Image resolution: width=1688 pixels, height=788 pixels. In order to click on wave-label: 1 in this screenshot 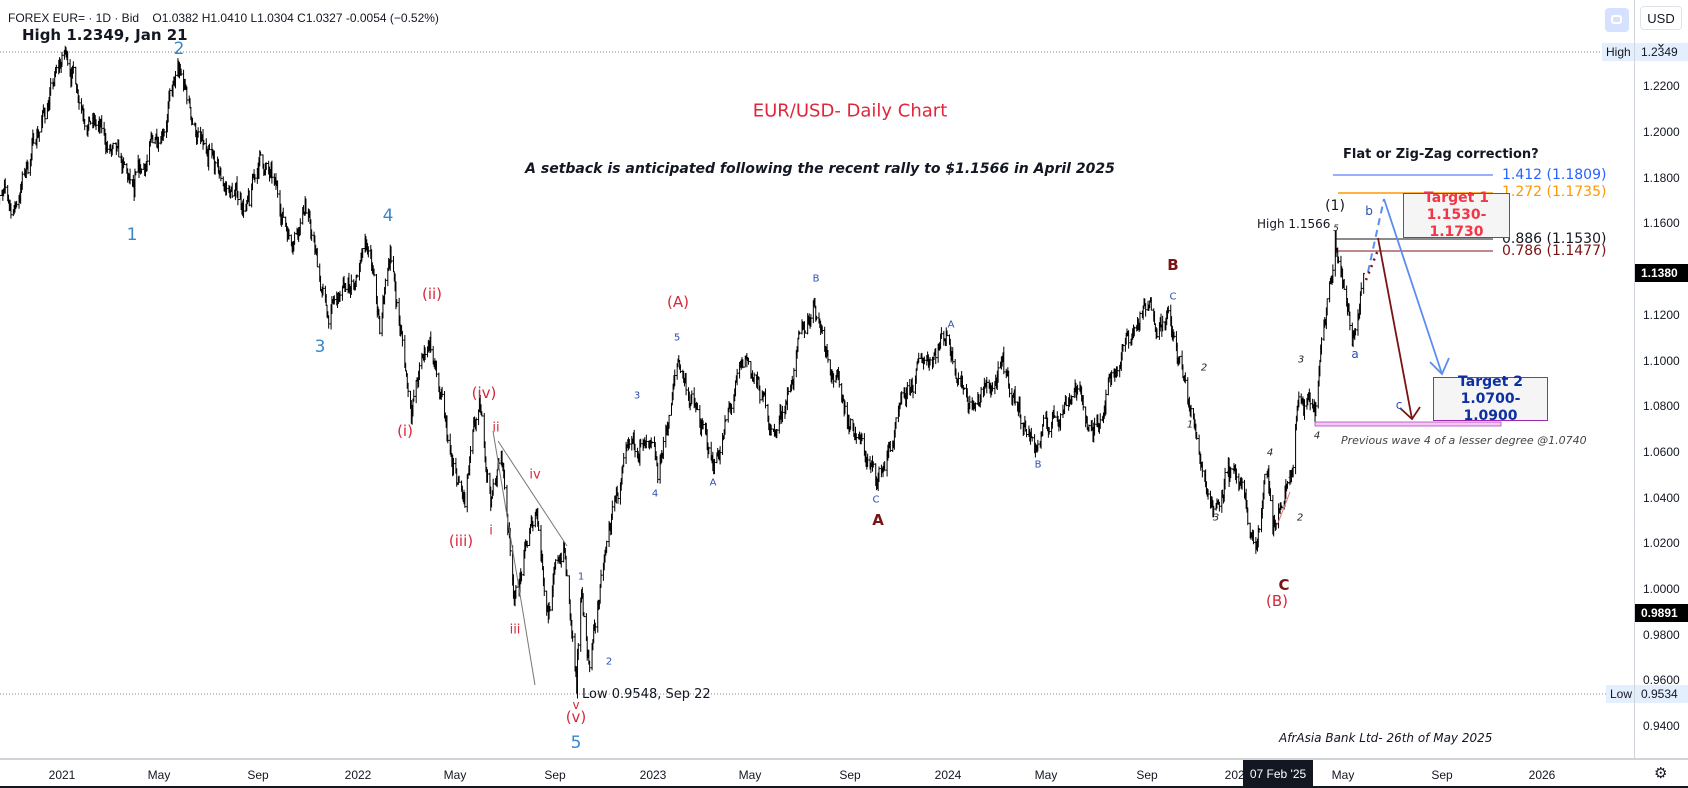, I will do `click(132, 235)`.